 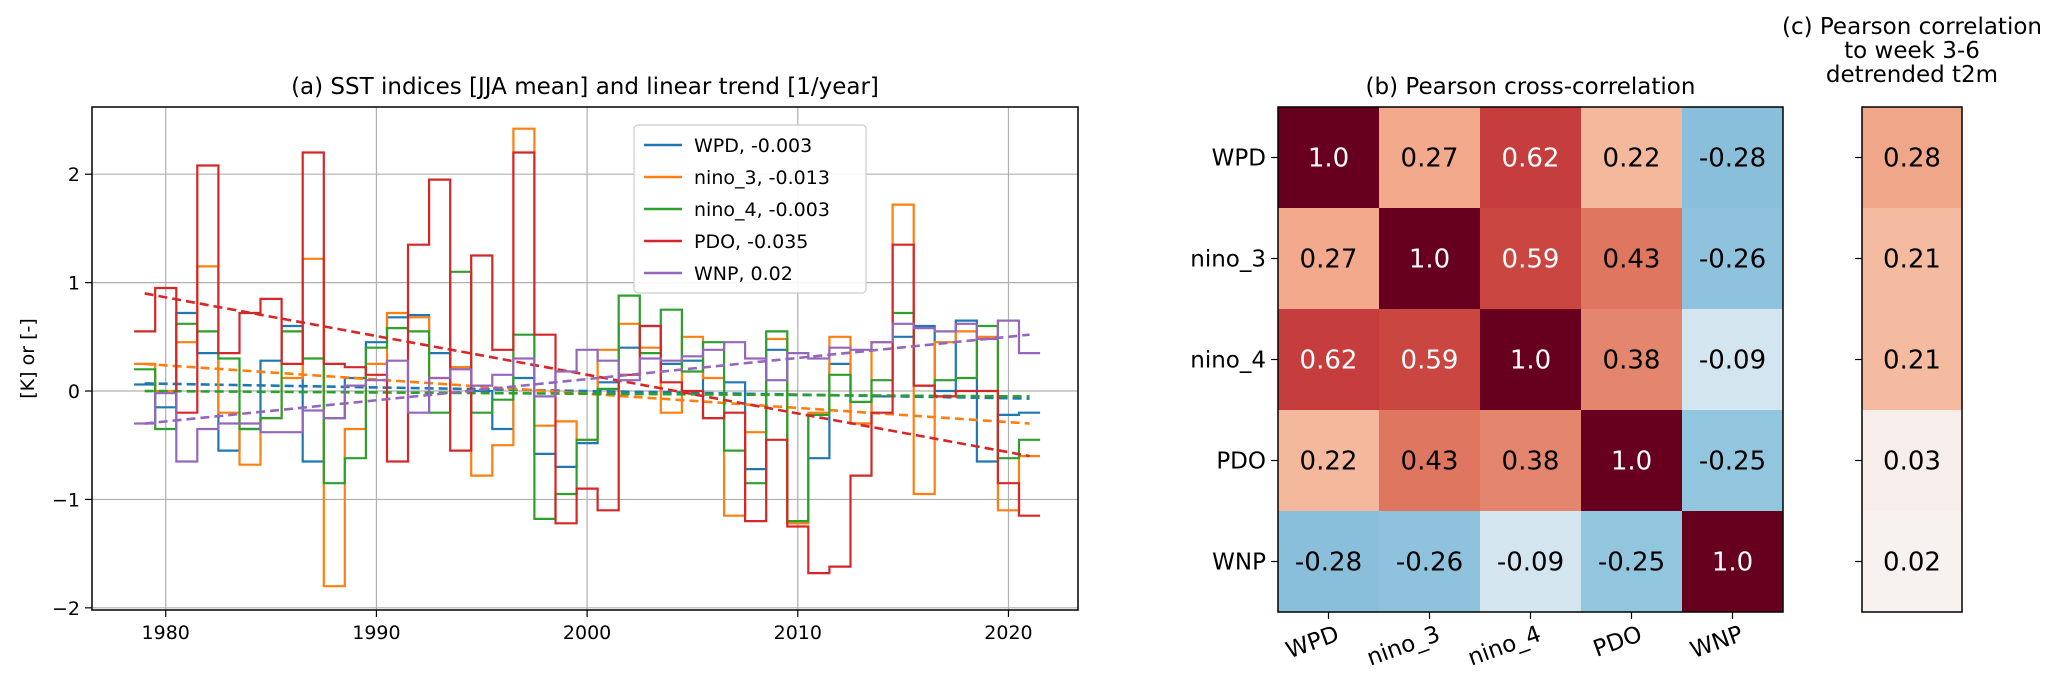 I want to click on col-label: WNP, so click(x=1717, y=642).